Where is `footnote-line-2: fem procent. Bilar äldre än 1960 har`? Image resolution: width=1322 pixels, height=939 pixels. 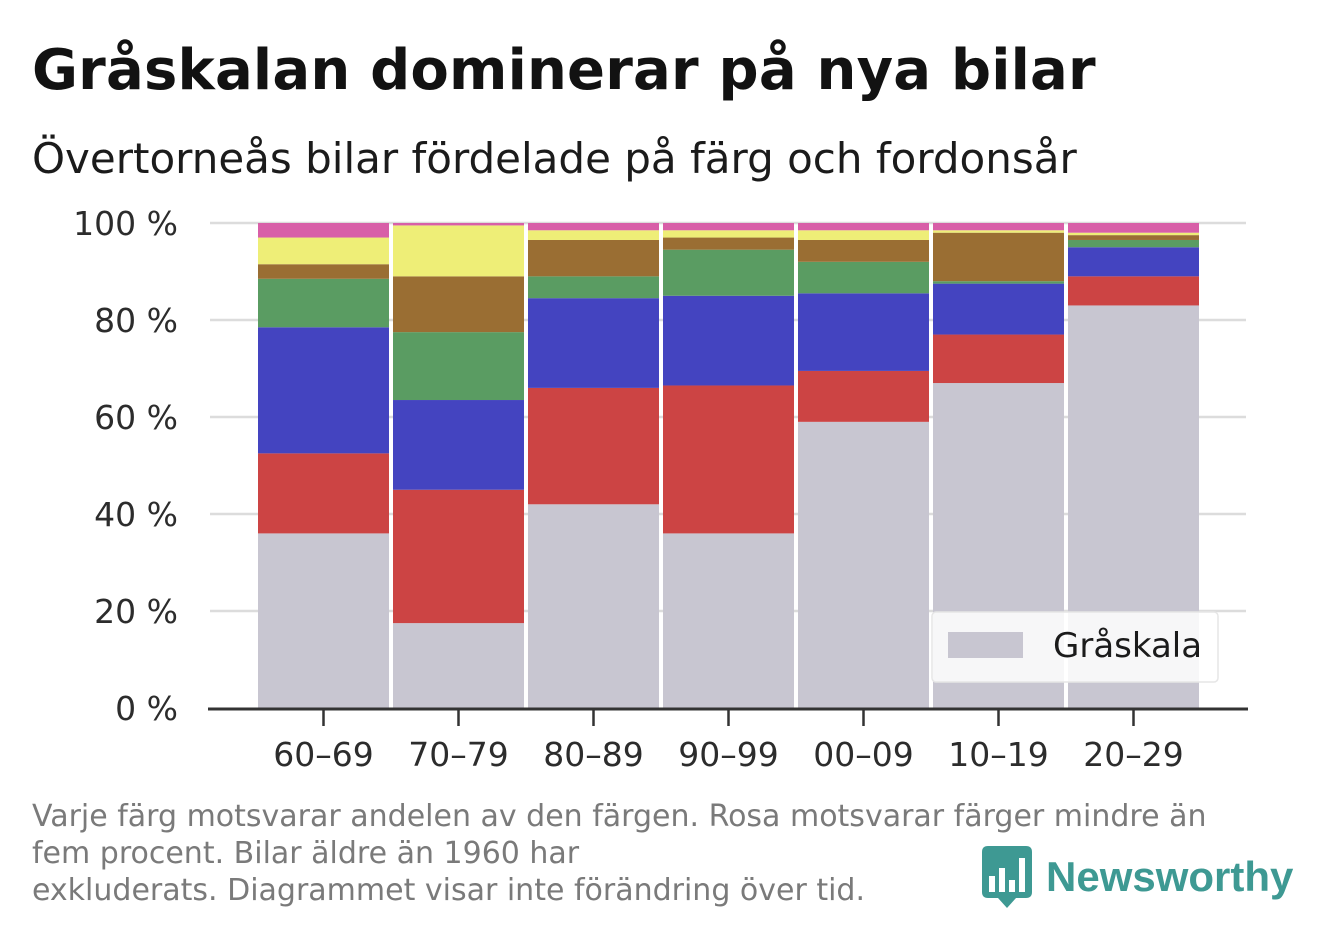
footnote-line-2: fem procent. Bilar äldre än 1960 har is located at coordinates (306, 853).